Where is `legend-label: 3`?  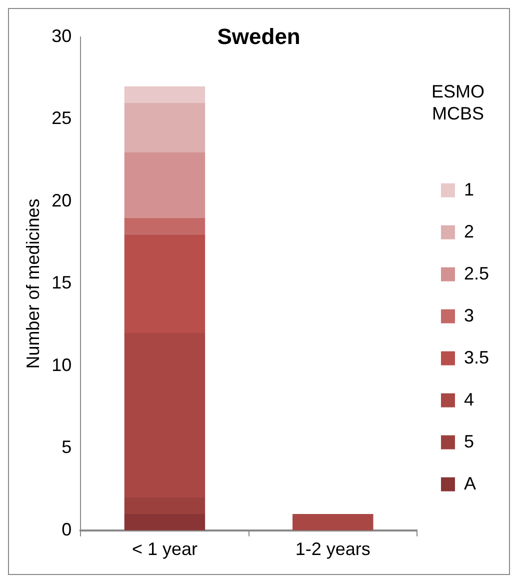
legend-label: 3 is located at coordinates (469, 315).